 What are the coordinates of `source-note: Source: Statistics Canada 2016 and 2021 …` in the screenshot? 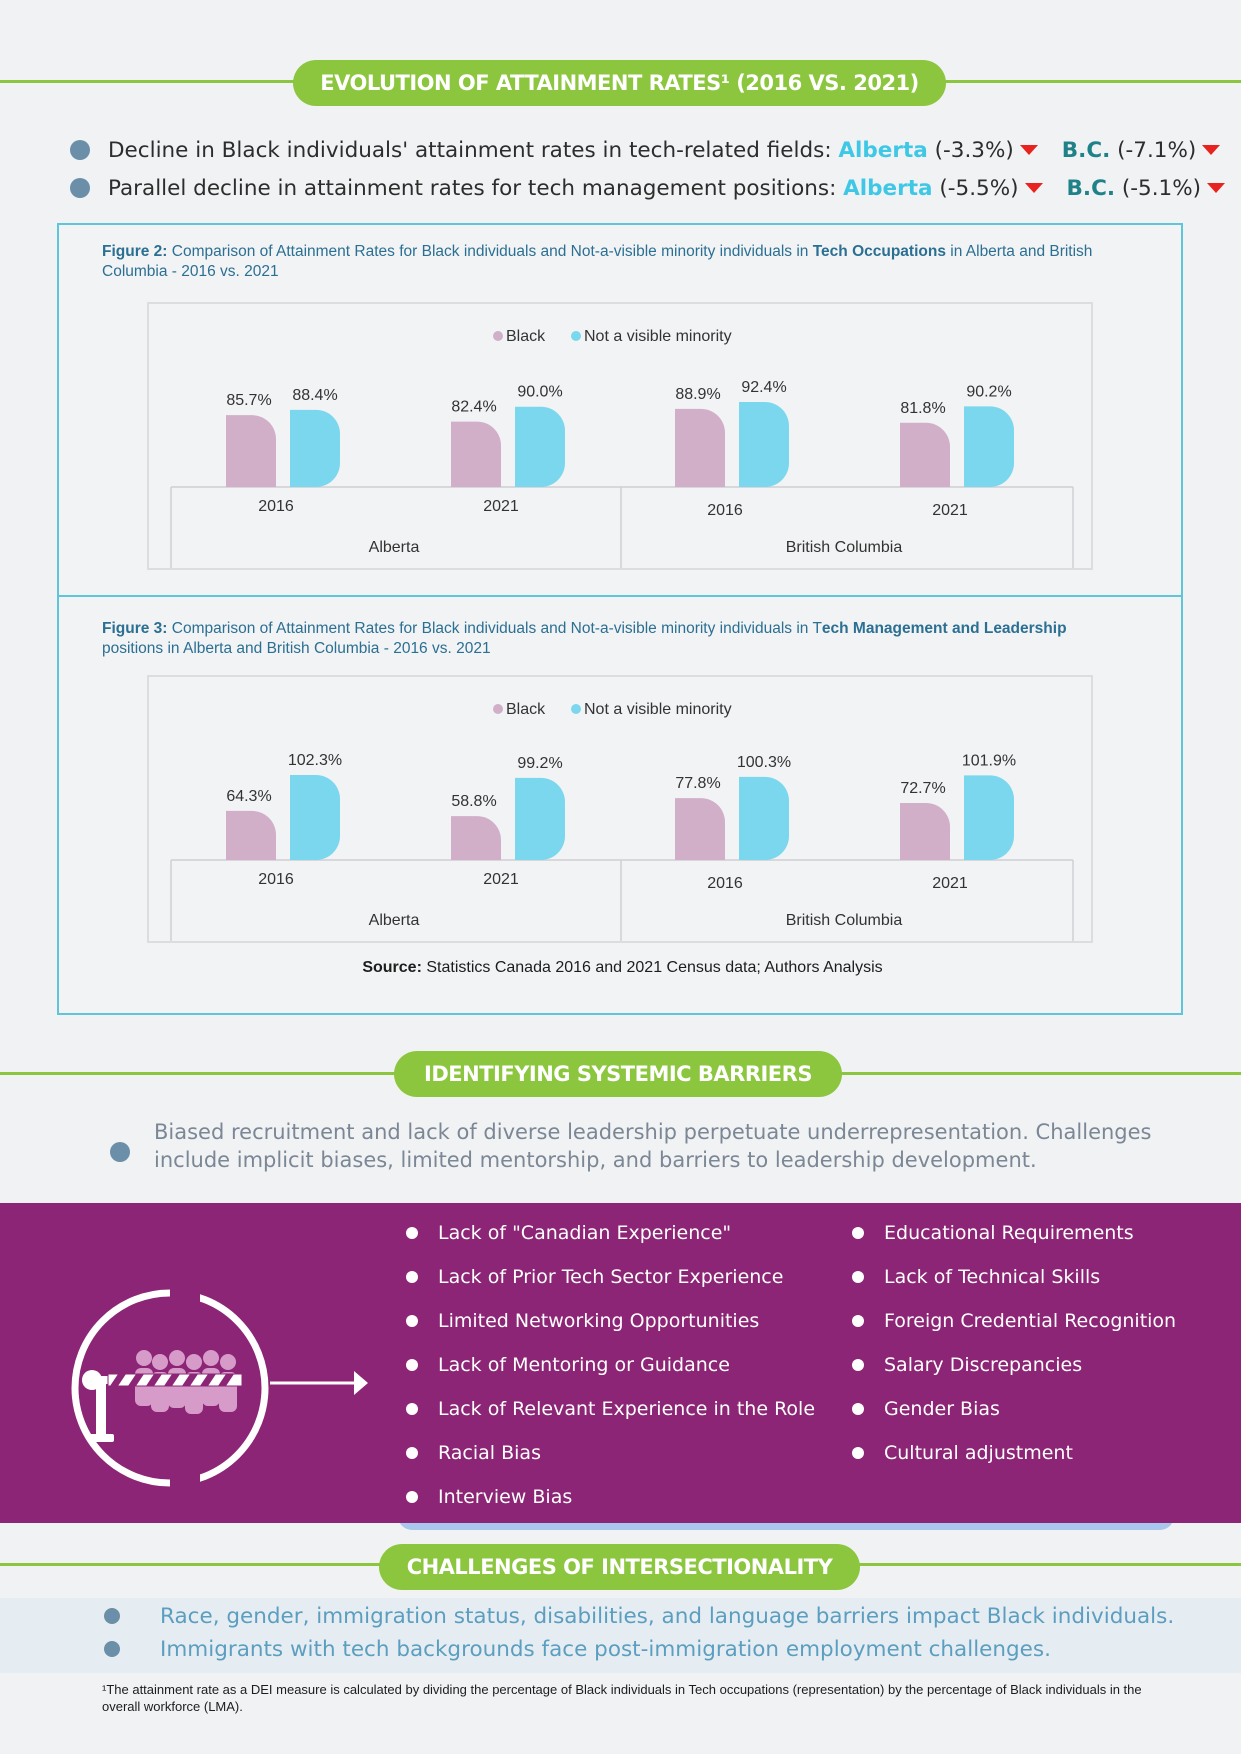 It's located at (622, 967).